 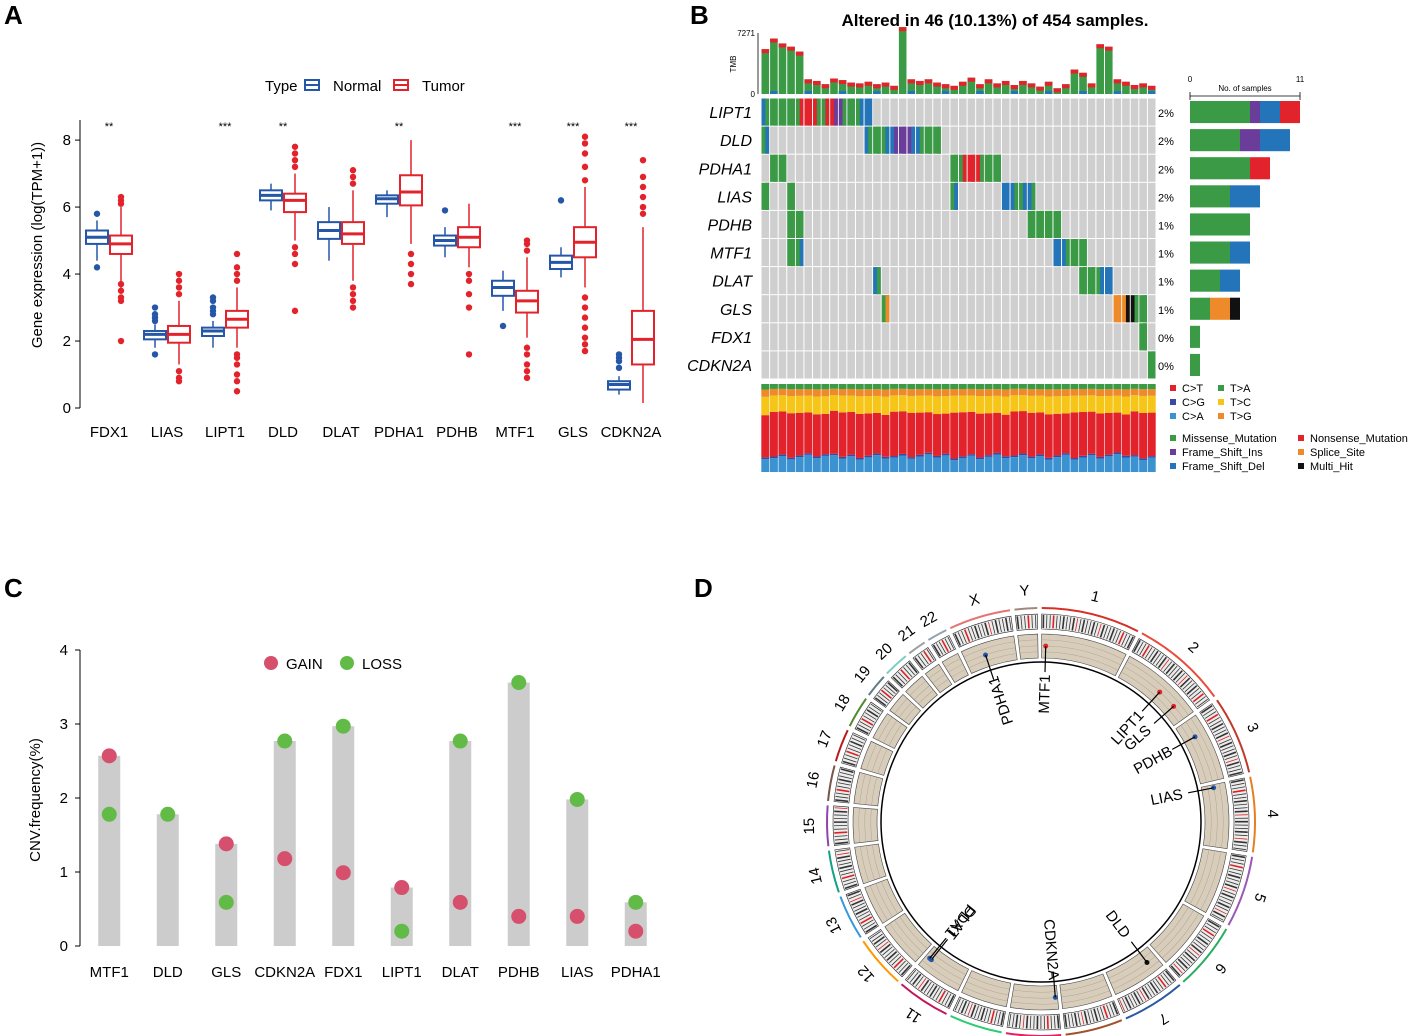 What do you see at coordinates (813, 780) in the screenshot?
I see `d-chrom-label: 16` at bounding box center [813, 780].